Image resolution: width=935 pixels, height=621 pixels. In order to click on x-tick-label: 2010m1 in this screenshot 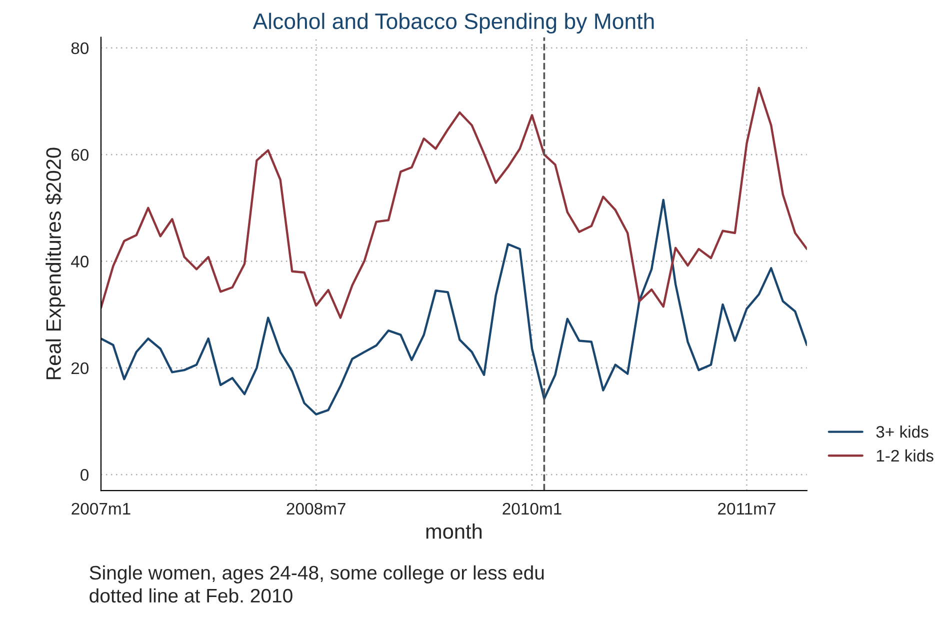, I will do `click(532, 508)`.